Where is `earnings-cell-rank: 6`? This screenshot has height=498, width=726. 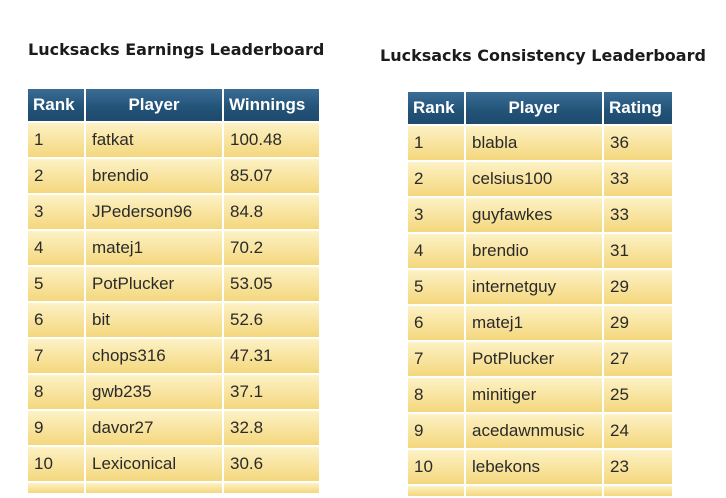
earnings-cell-rank: 6 is located at coordinates (56, 320).